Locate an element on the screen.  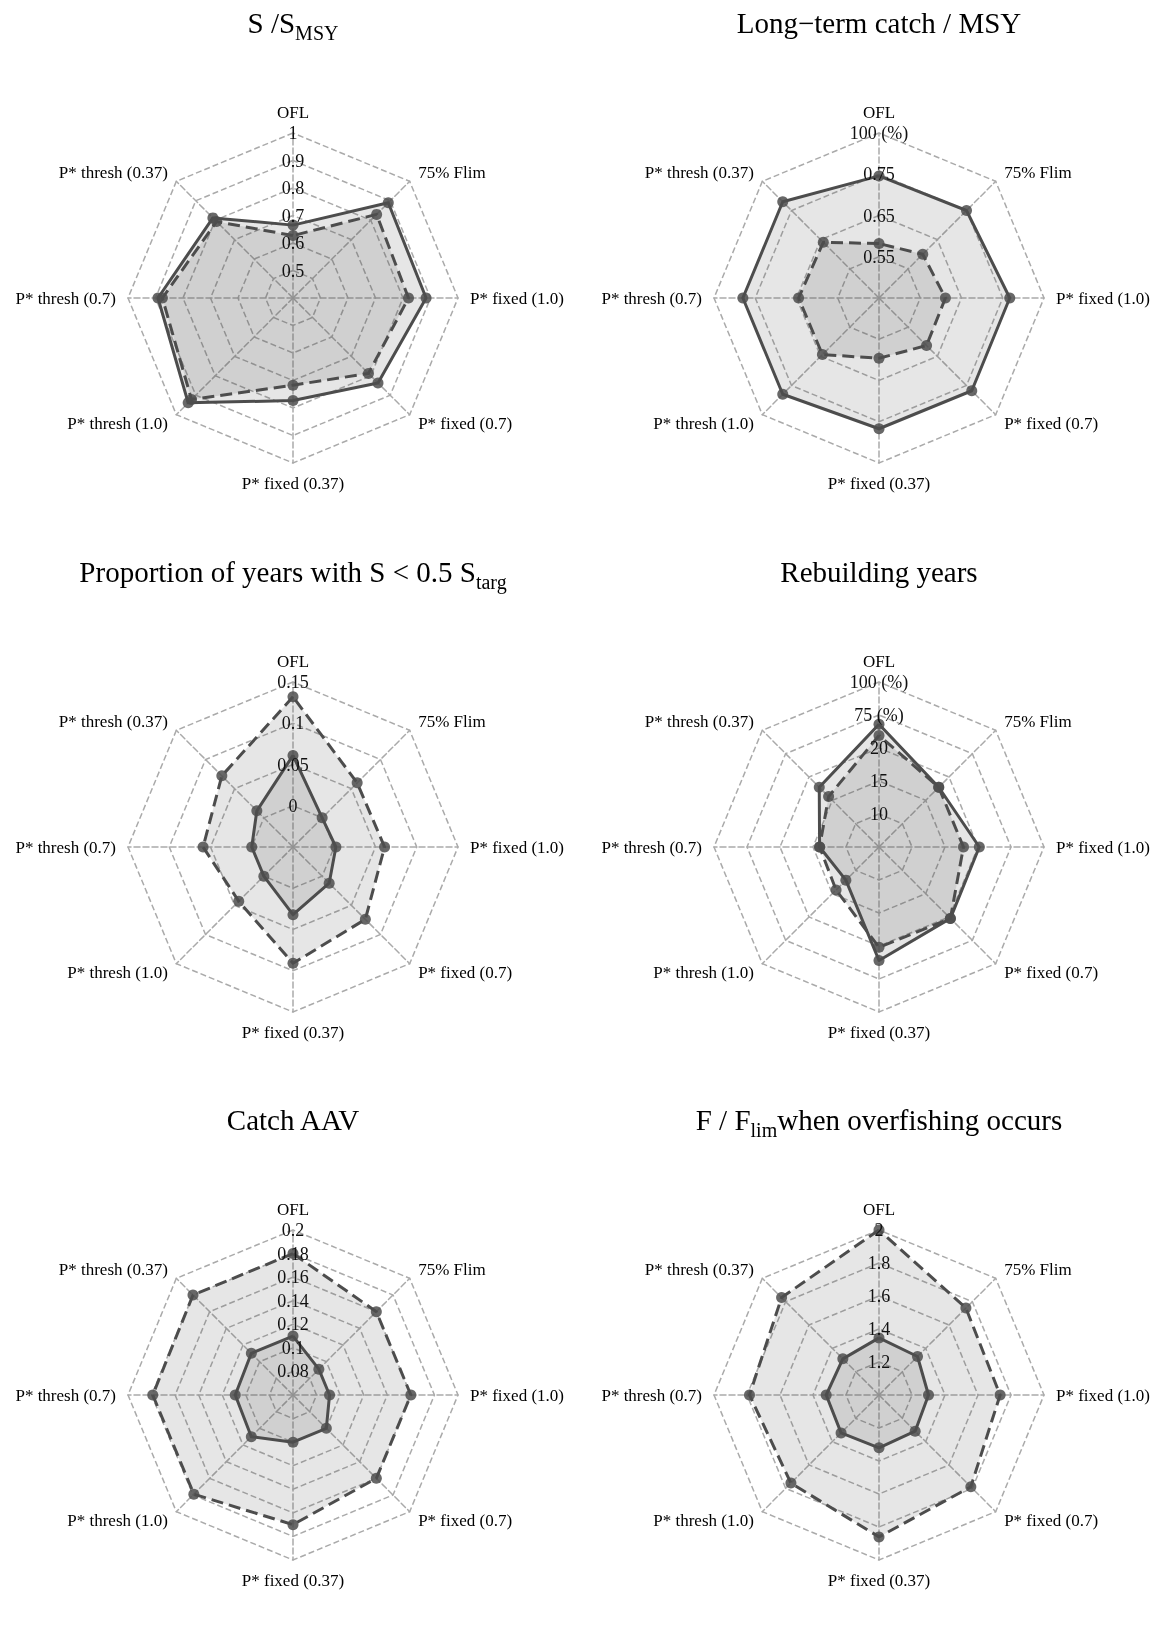
y-tick-label: 0.16 is located at coordinates (293, 1277).